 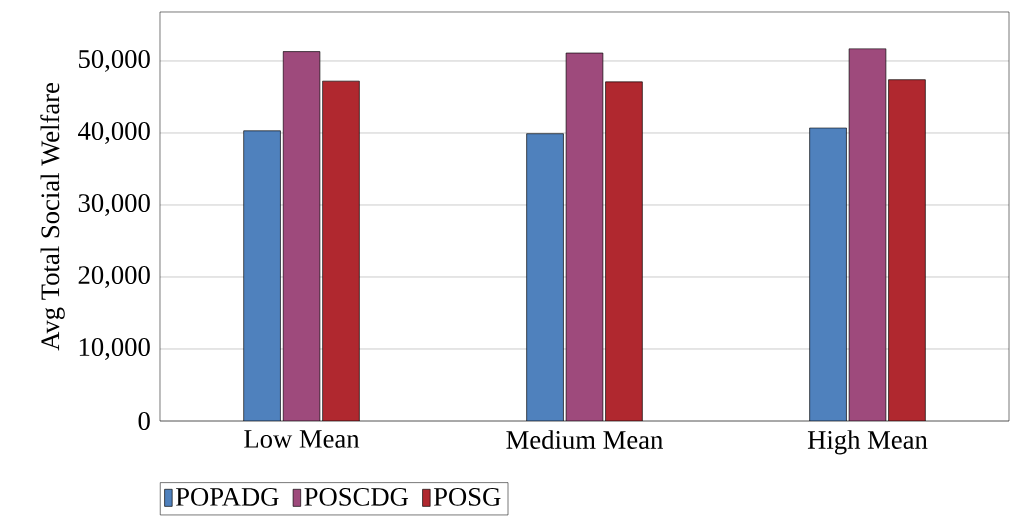 I want to click on y-tick-label: 10,000, so click(x=114, y=349).